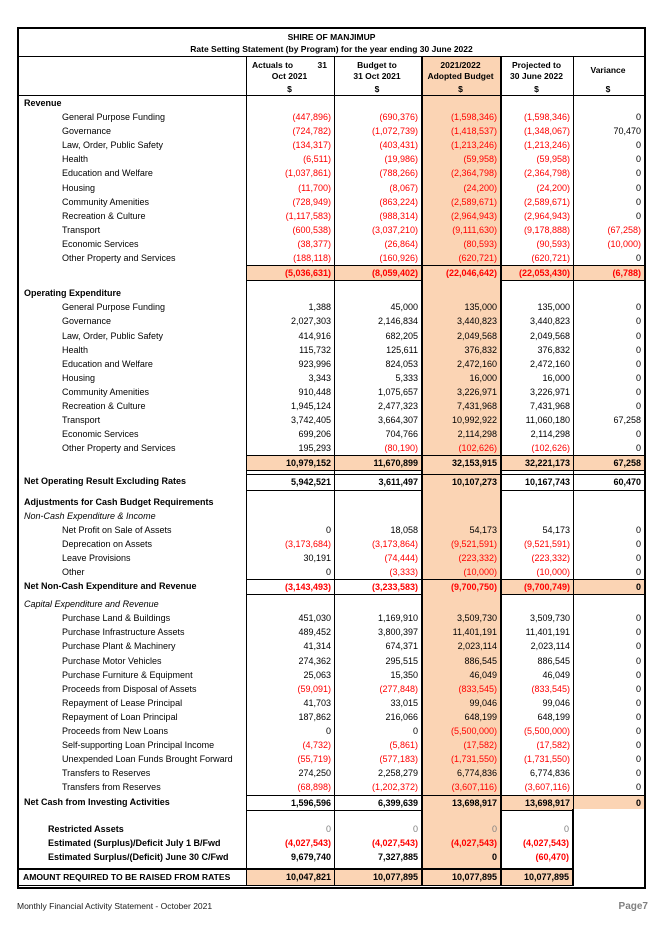 The image size is (665, 941). What do you see at coordinates (133, 773) in the screenshot?
I see `row-label: Transfers to Reserves` at bounding box center [133, 773].